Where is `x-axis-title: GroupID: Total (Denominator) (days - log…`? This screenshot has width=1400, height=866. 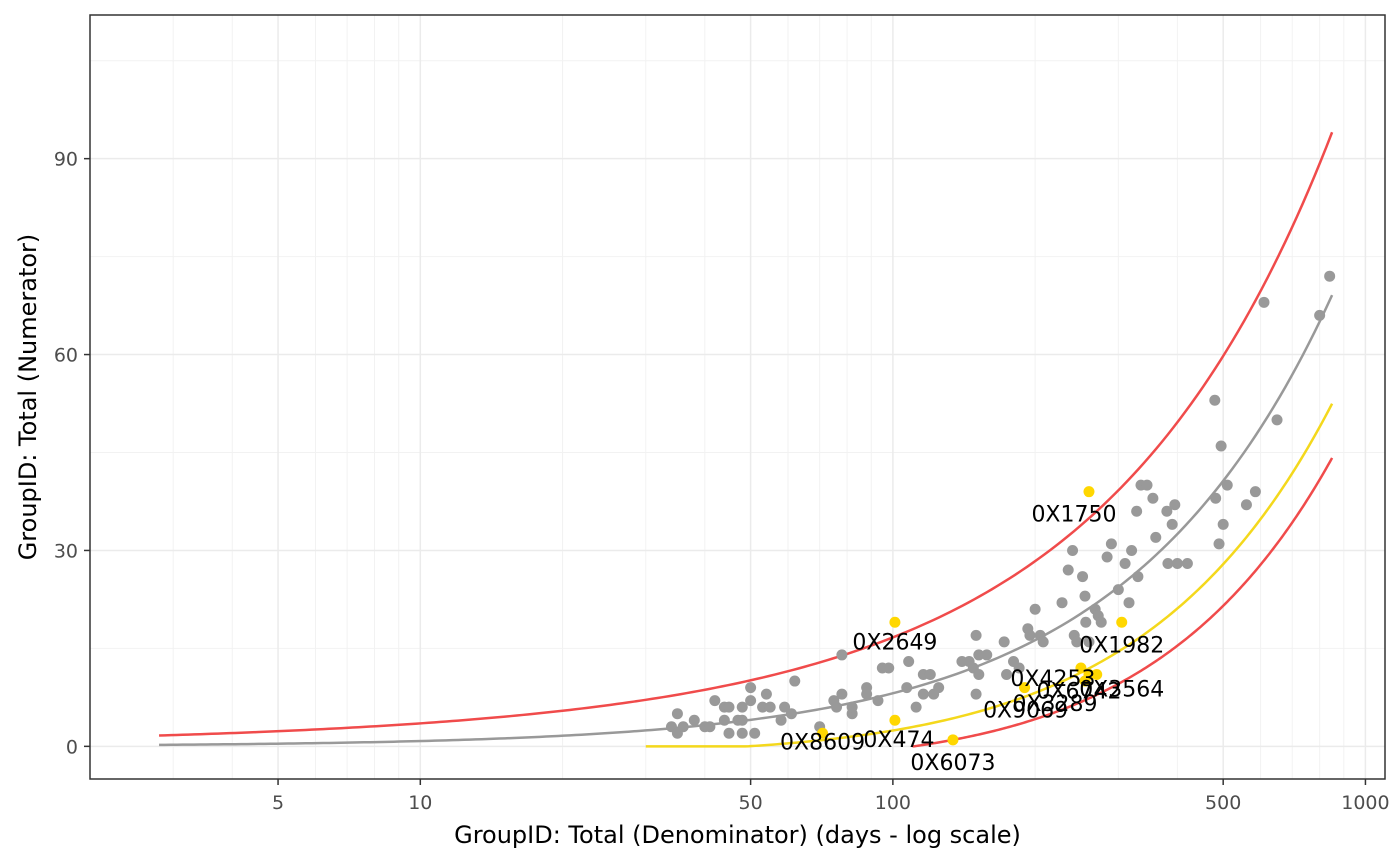 x-axis-title: GroupID: Total (Denominator) (days - log… is located at coordinates (737, 835).